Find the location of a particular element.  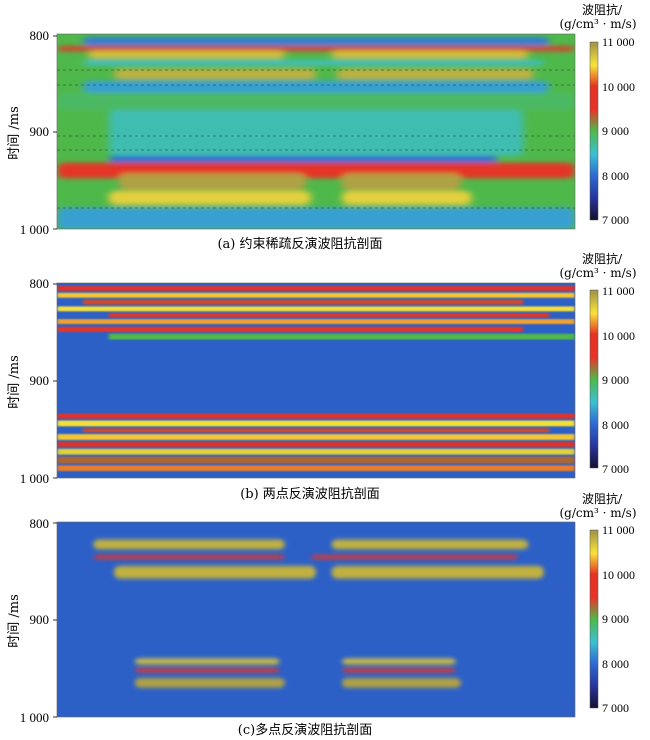

panel-a-colorbar-title-1: 波阻抗/ is located at coordinates (602, 9).